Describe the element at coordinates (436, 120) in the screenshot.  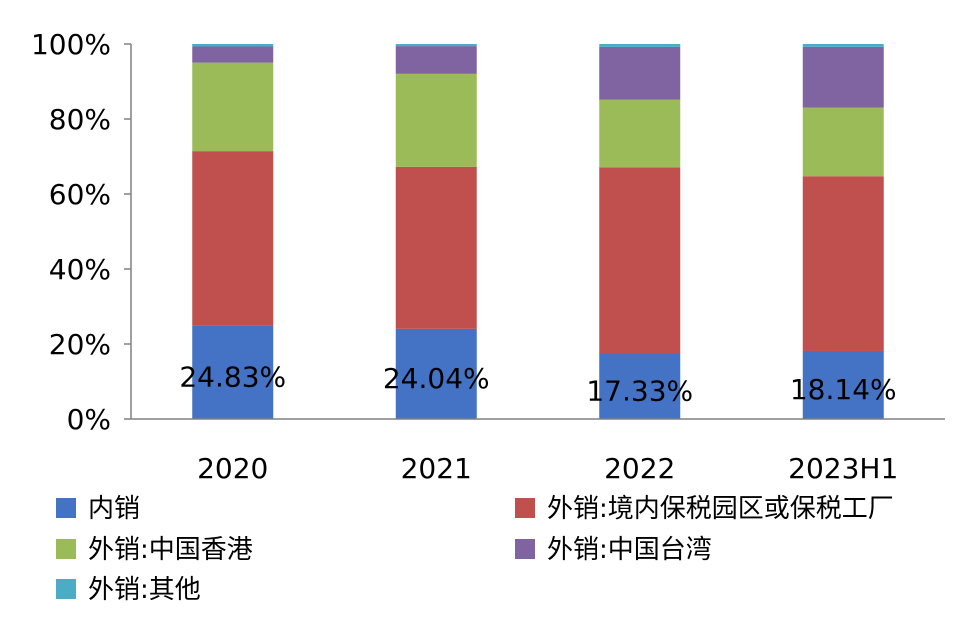
I see `bar-segment-2021-s2` at that location.